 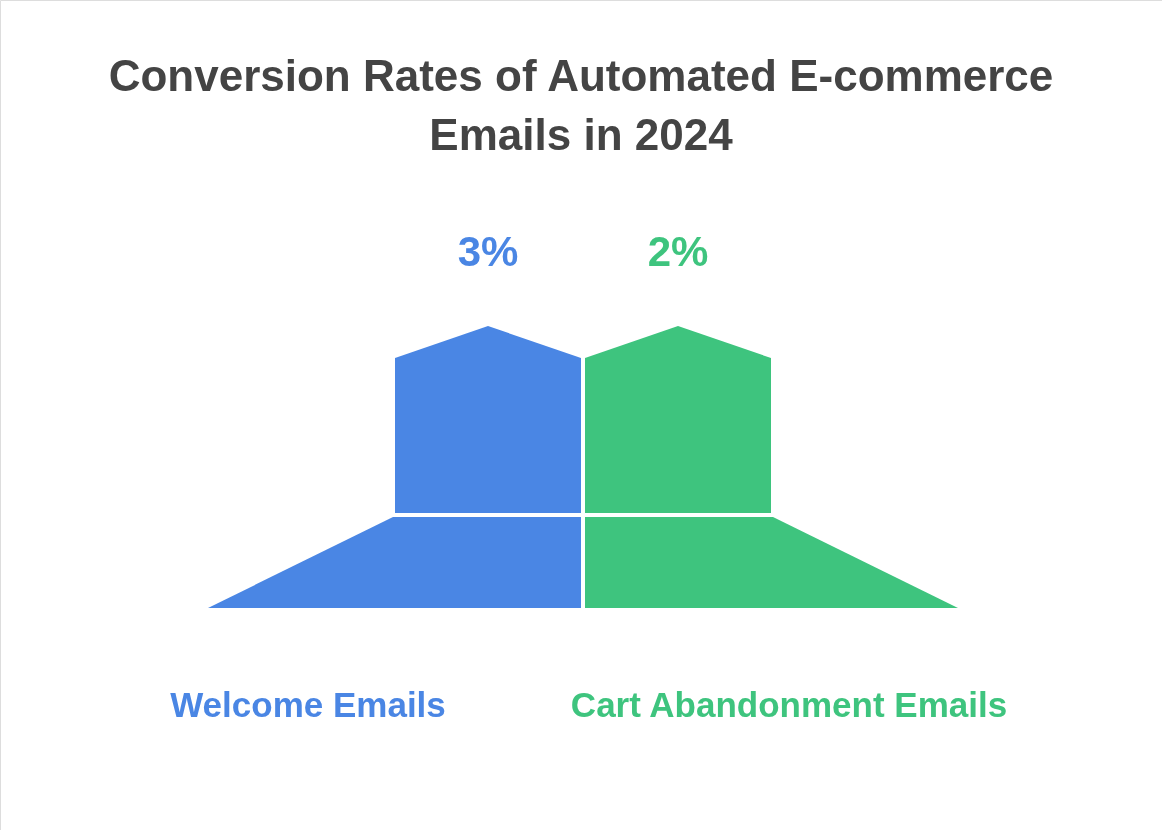 What do you see at coordinates (581, 105) in the screenshot?
I see `text: Conversion Rates of Automated E-commerce Emails in 2024` at bounding box center [581, 105].